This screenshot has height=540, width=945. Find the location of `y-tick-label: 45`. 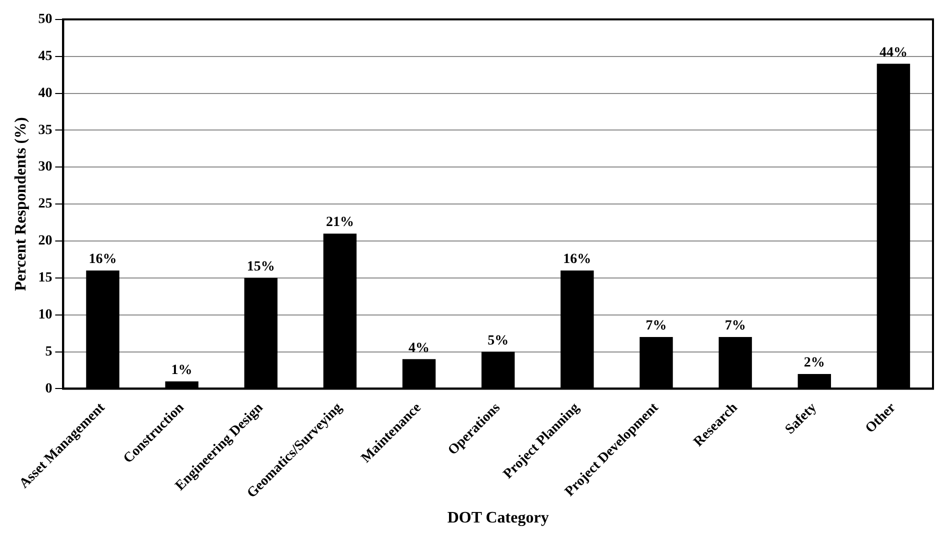

y-tick-label: 45 is located at coordinates (45, 56).